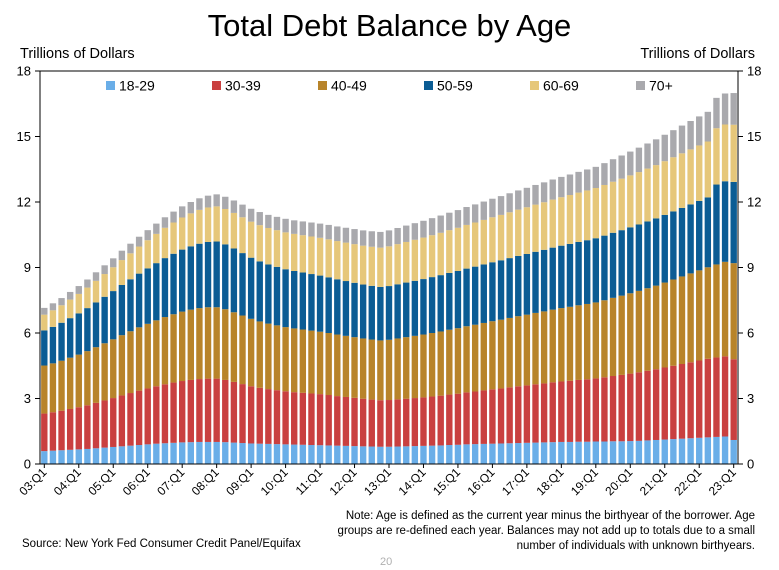  What do you see at coordinates (754, 71) in the screenshot?
I see `y-tick-label-right: 18` at bounding box center [754, 71].